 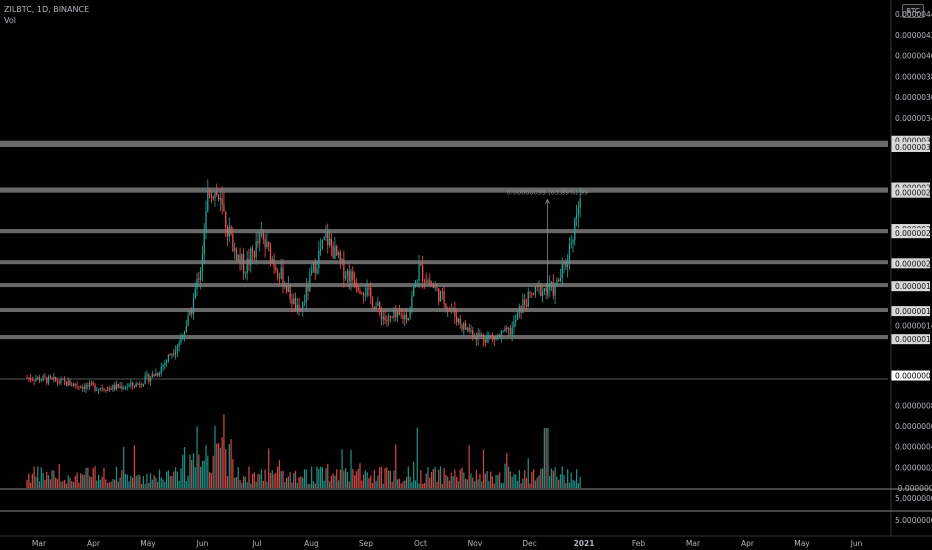 I want to click on indicator-panes: 5.00000000 5.00000000, so click(x=466, y=506).